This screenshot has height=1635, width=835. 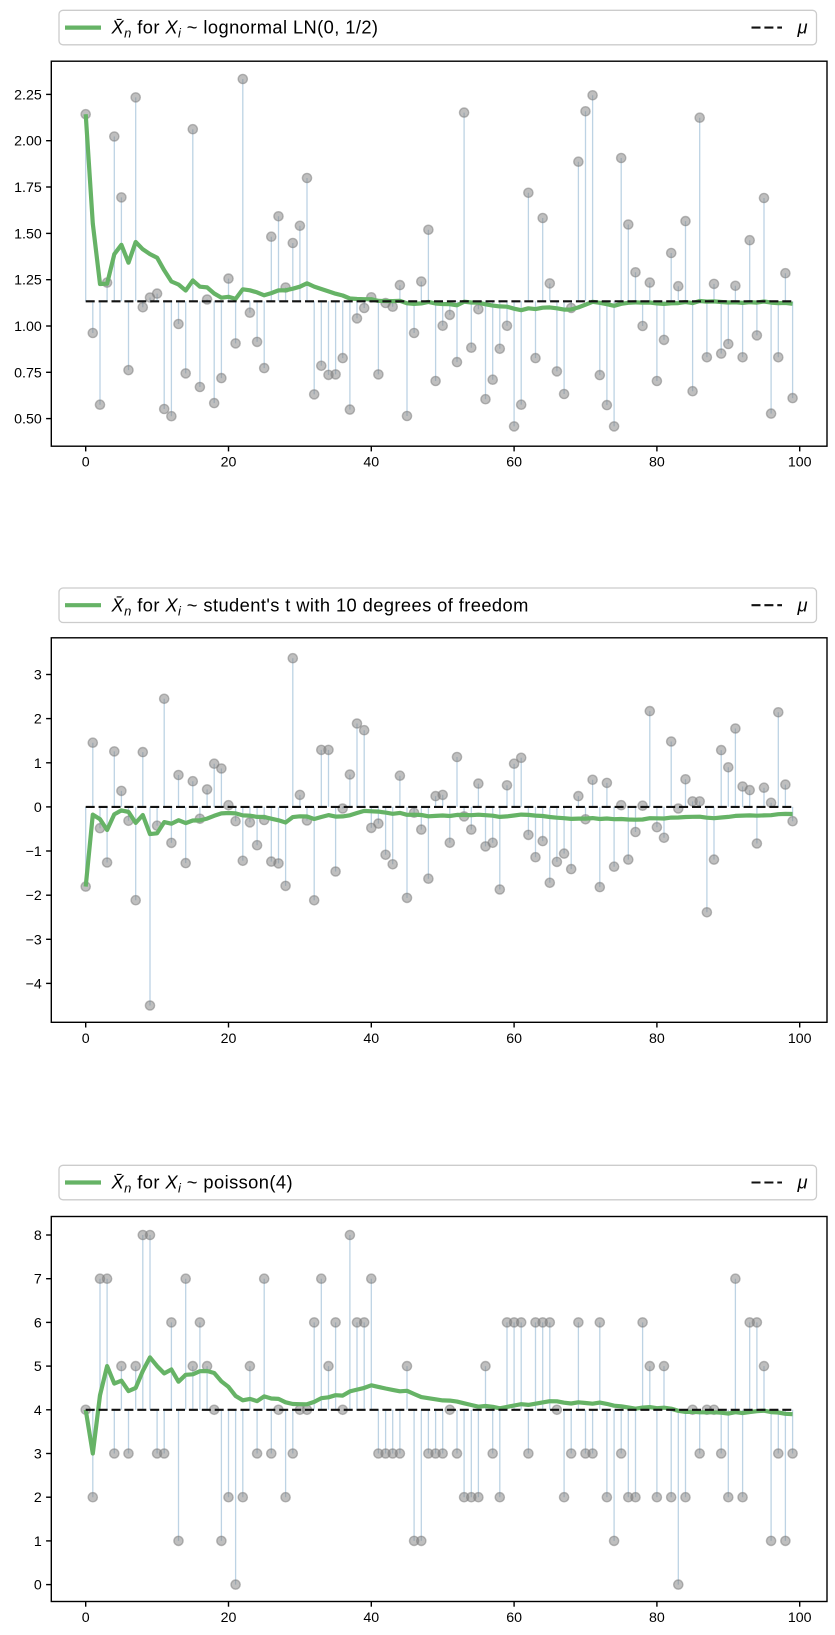 I want to click on svg-text: −3, so click(x=34, y=940).